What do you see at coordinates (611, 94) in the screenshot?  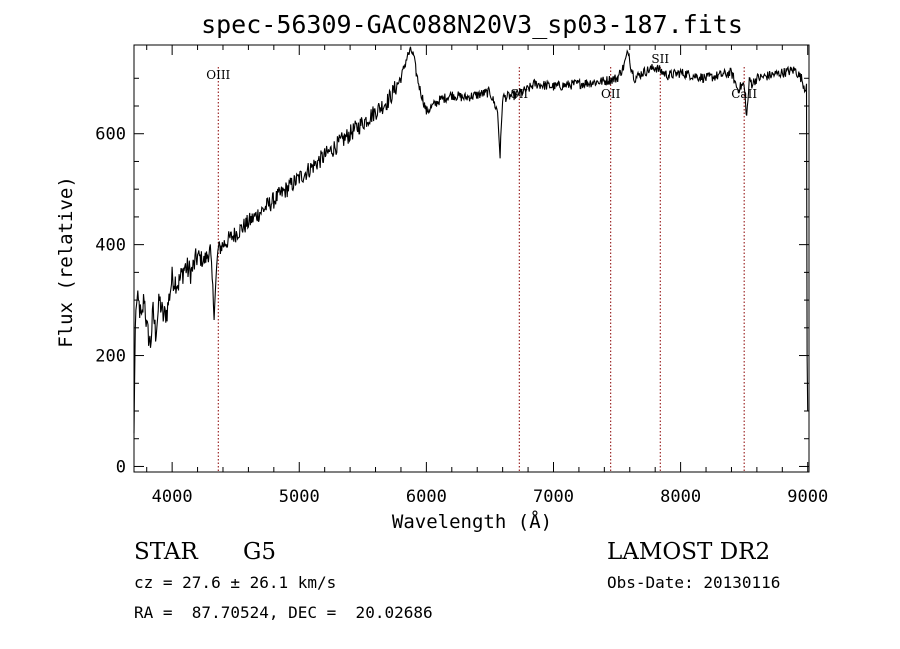 I see `line-label: OII` at bounding box center [611, 94].